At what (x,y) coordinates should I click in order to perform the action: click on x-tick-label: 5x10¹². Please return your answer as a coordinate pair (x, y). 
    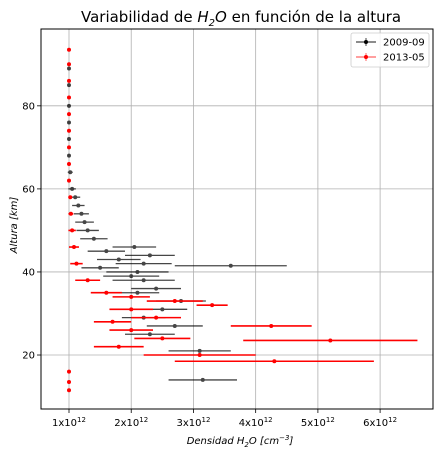
    Looking at the image, I should click on (318, 422).